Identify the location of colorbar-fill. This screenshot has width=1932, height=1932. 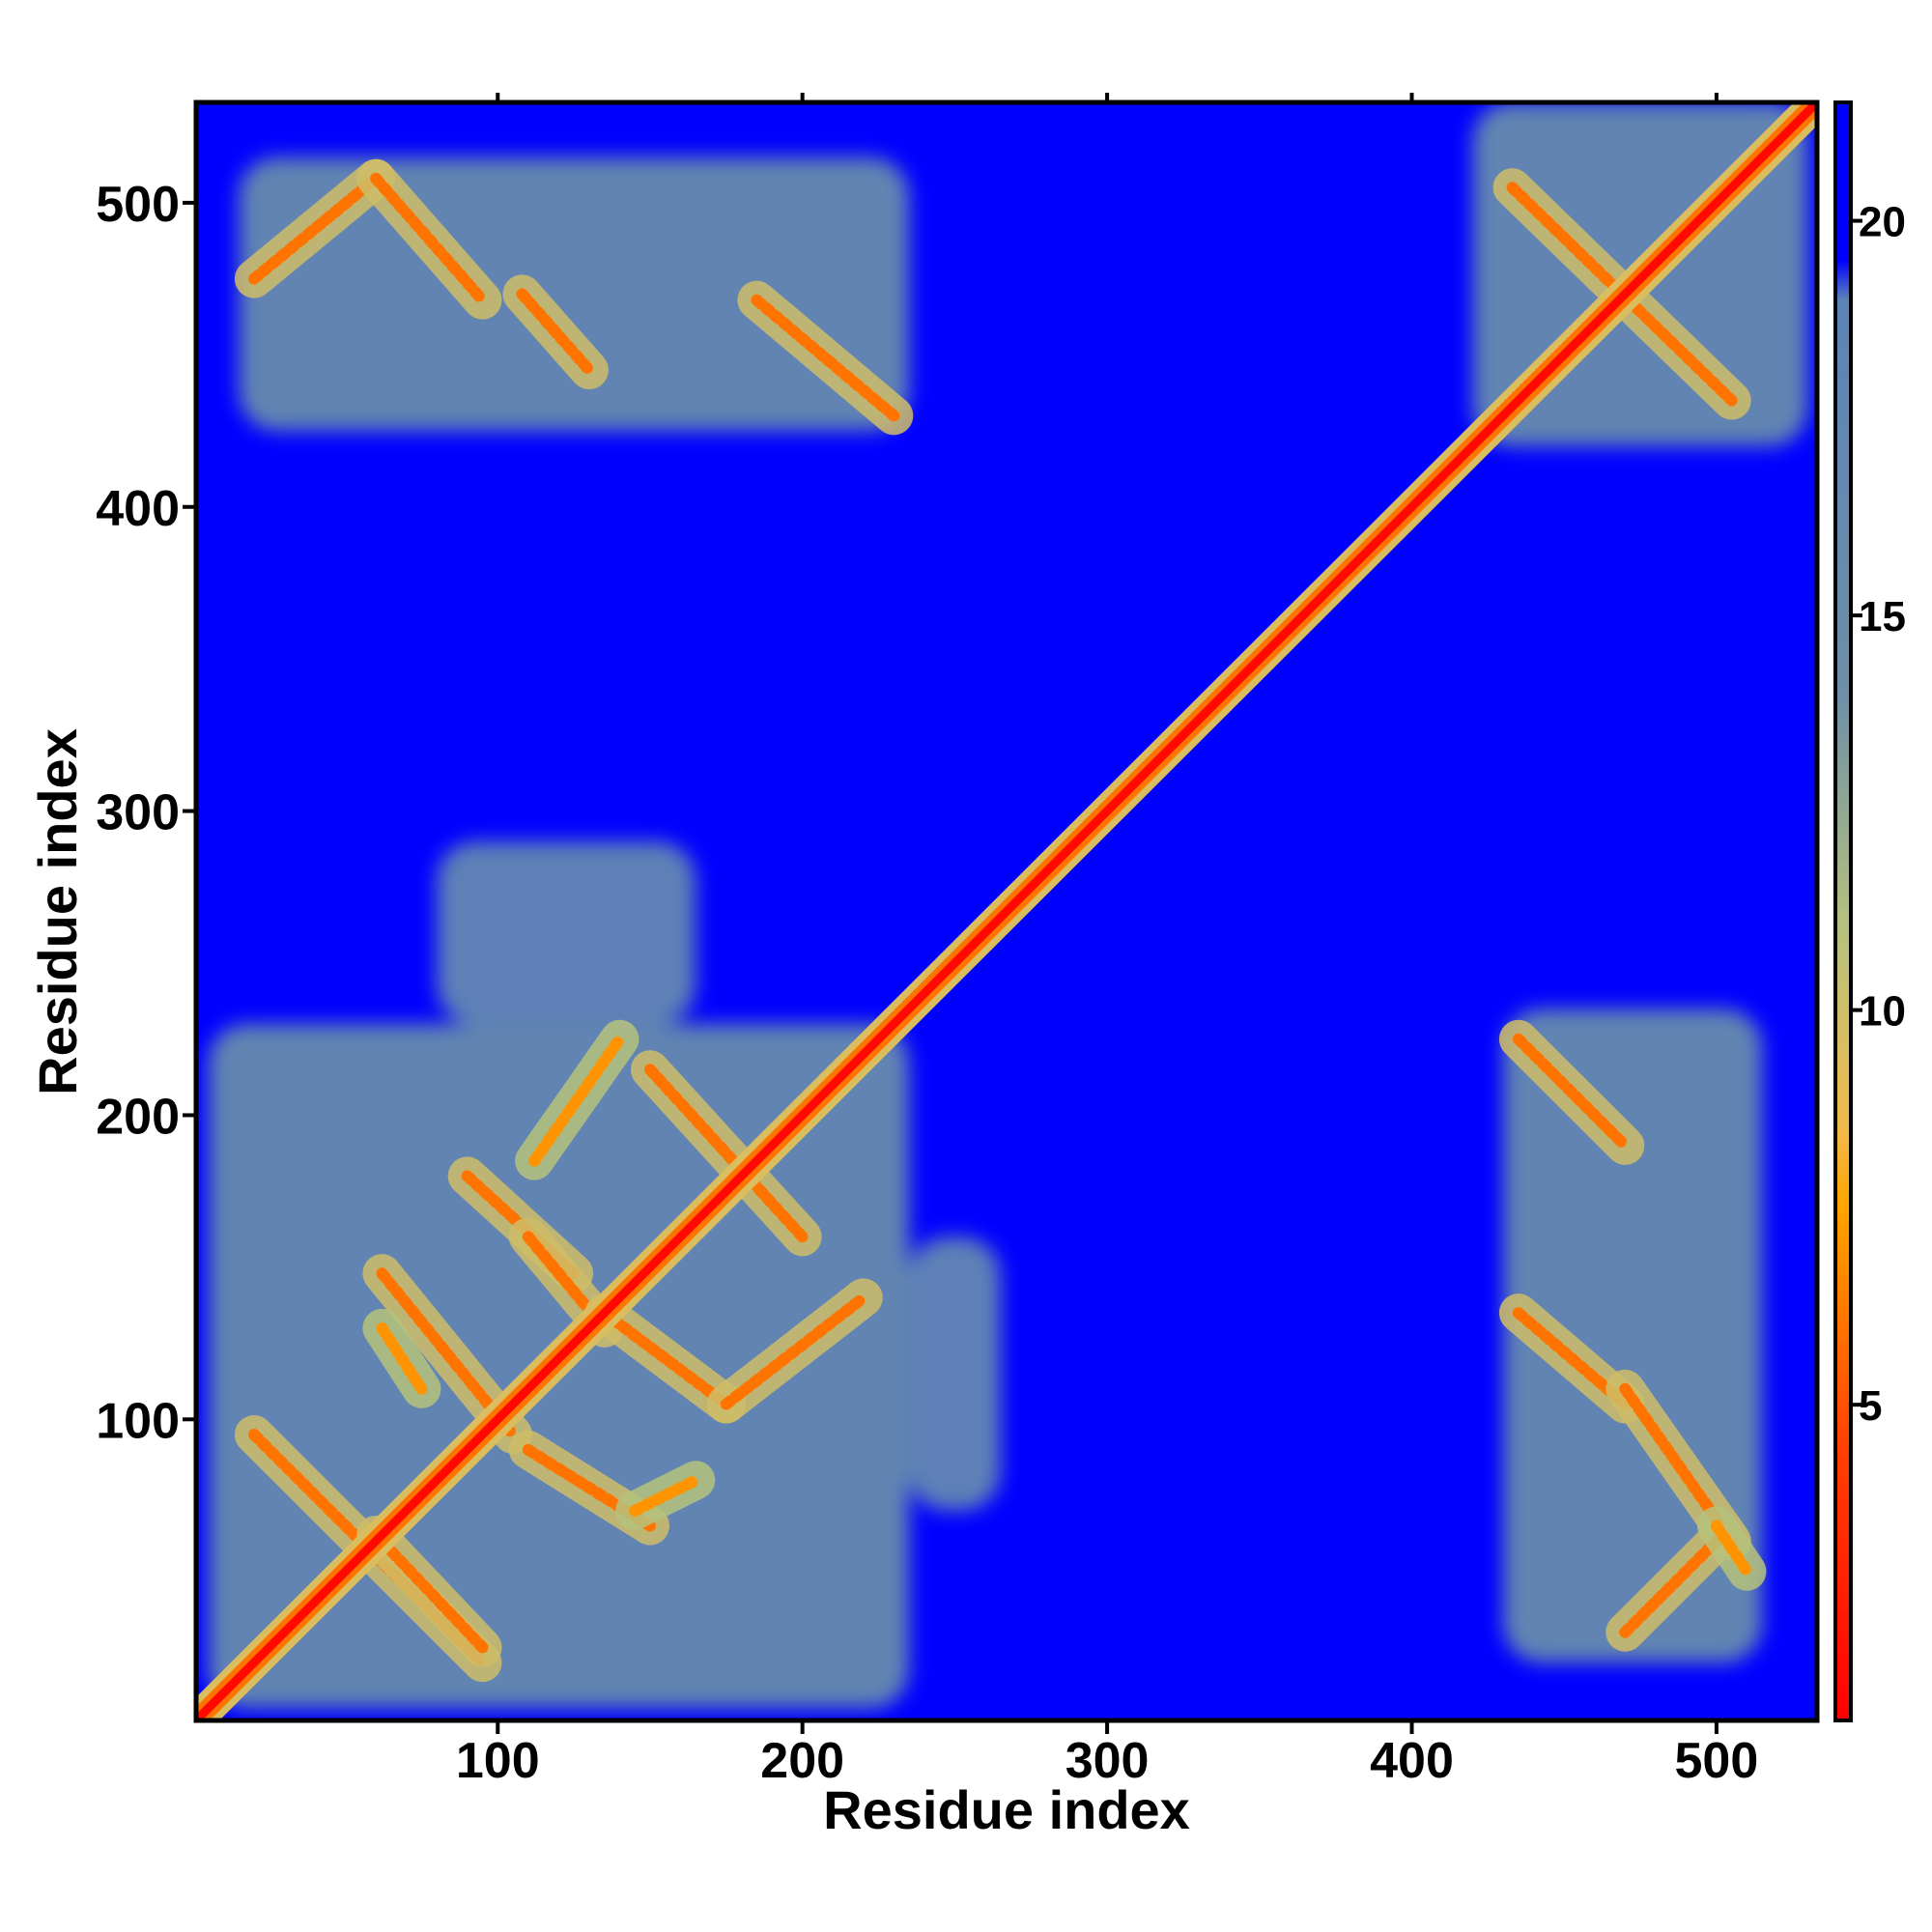
(1843, 911).